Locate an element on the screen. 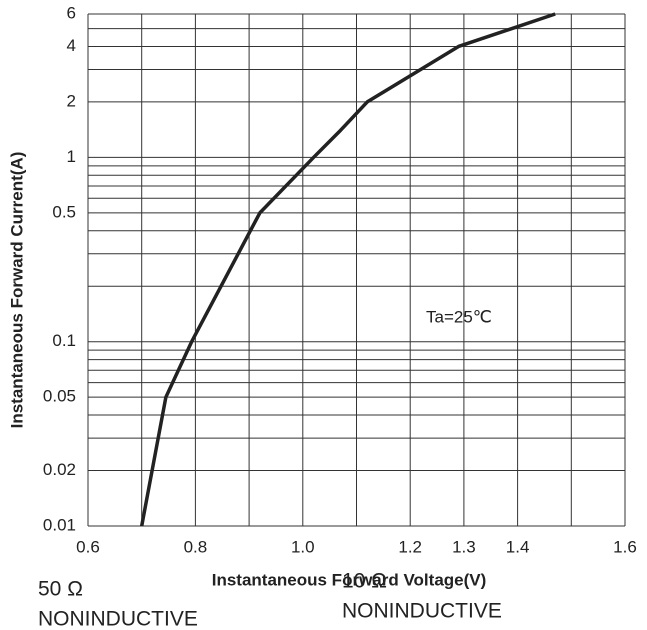 Image resolution: width=647 pixels, height=630 pixels. x-tick-label: 1.3 is located at coordinates (464, 546).